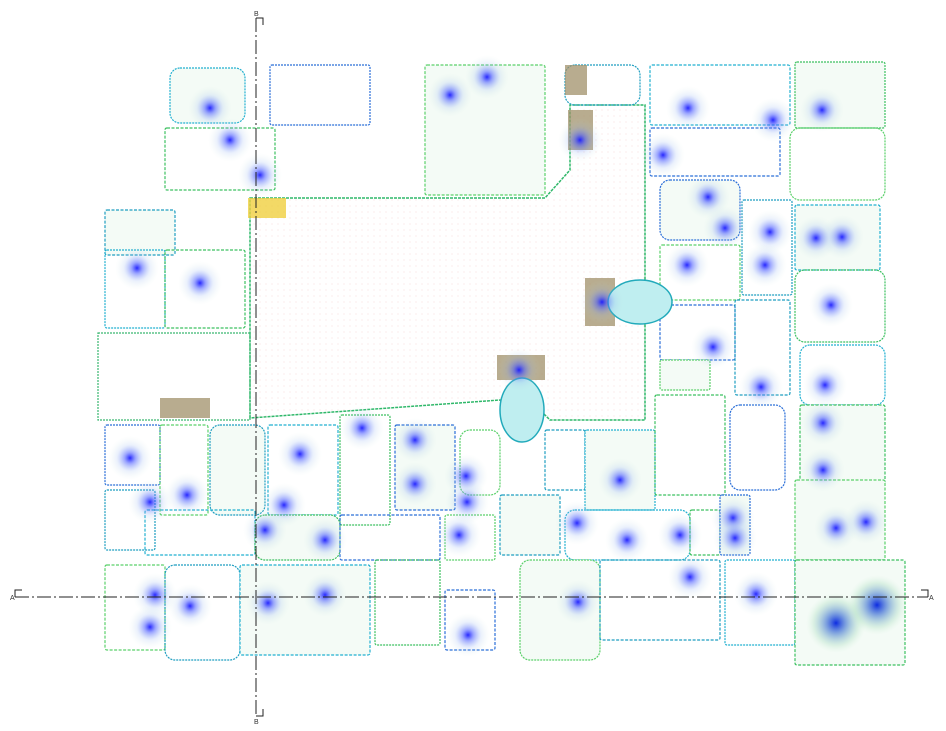  Describe the element at coordinates (472, 595) in the screenshot. I see `section-a: A A` at that location.